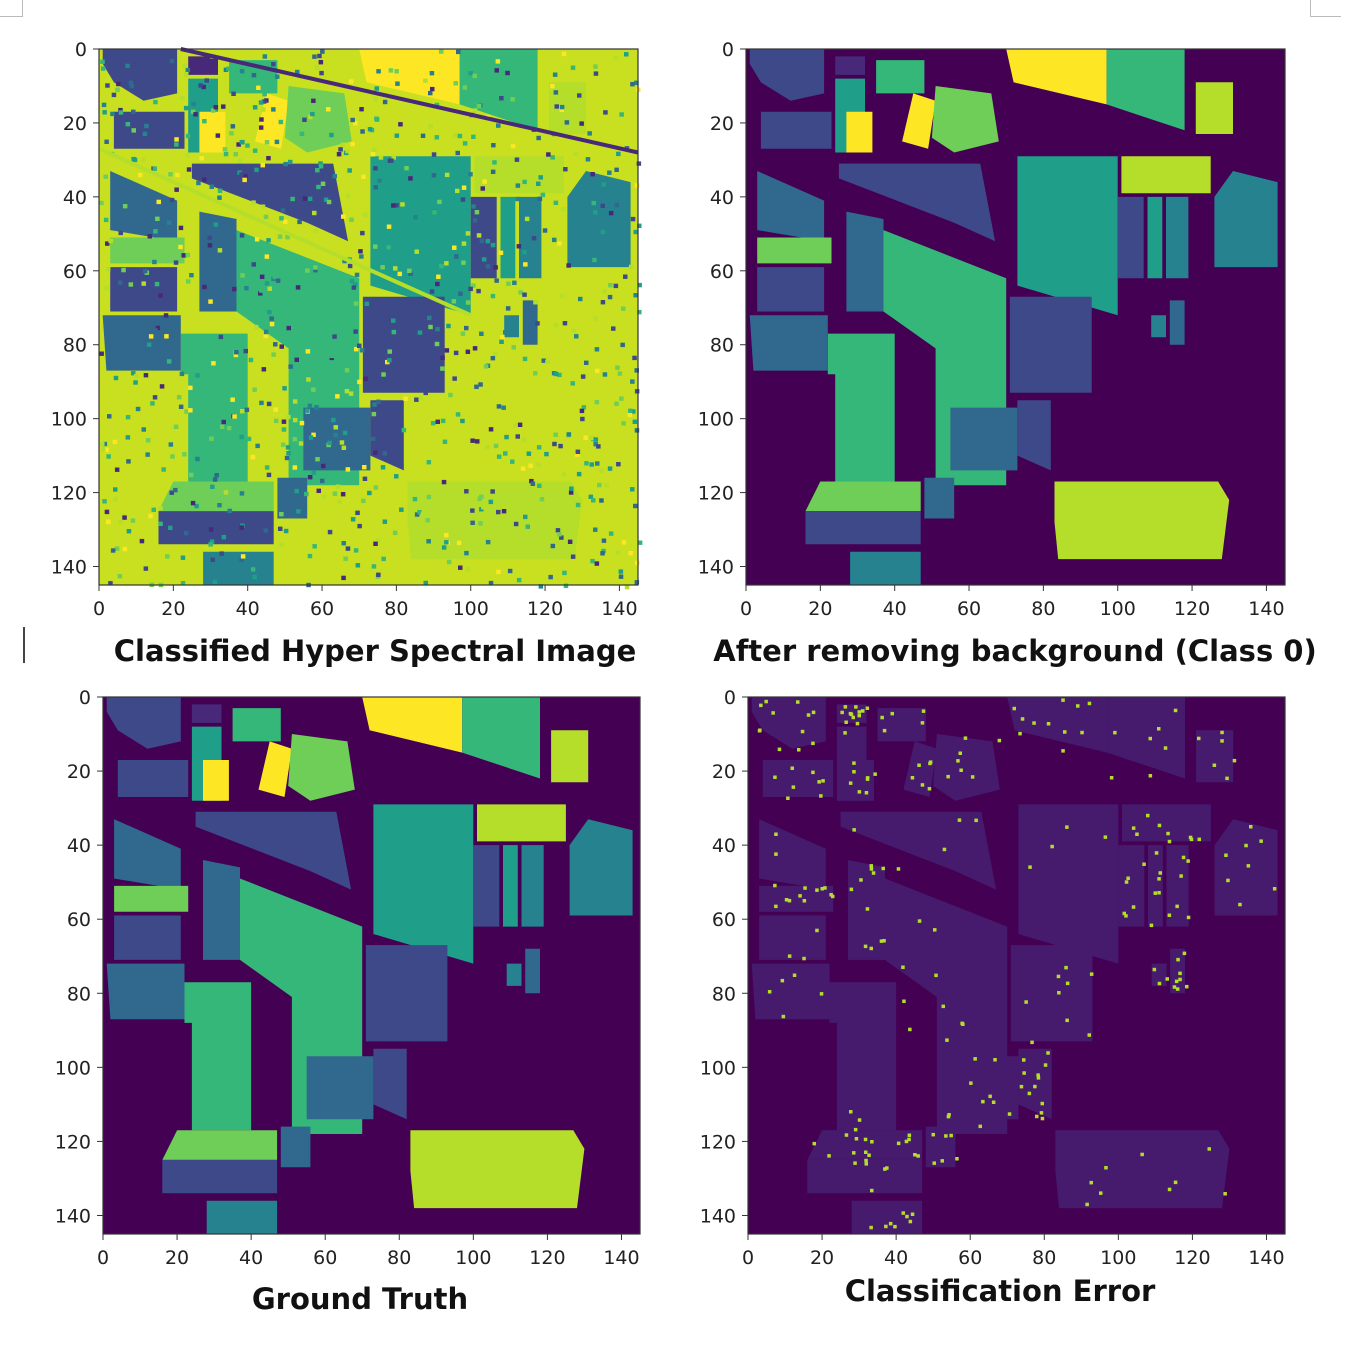  What do you see at coordinates (73, 1068) in the screenshot?
I see `y-tick-label: 100` at bounding box center [73, 1068].